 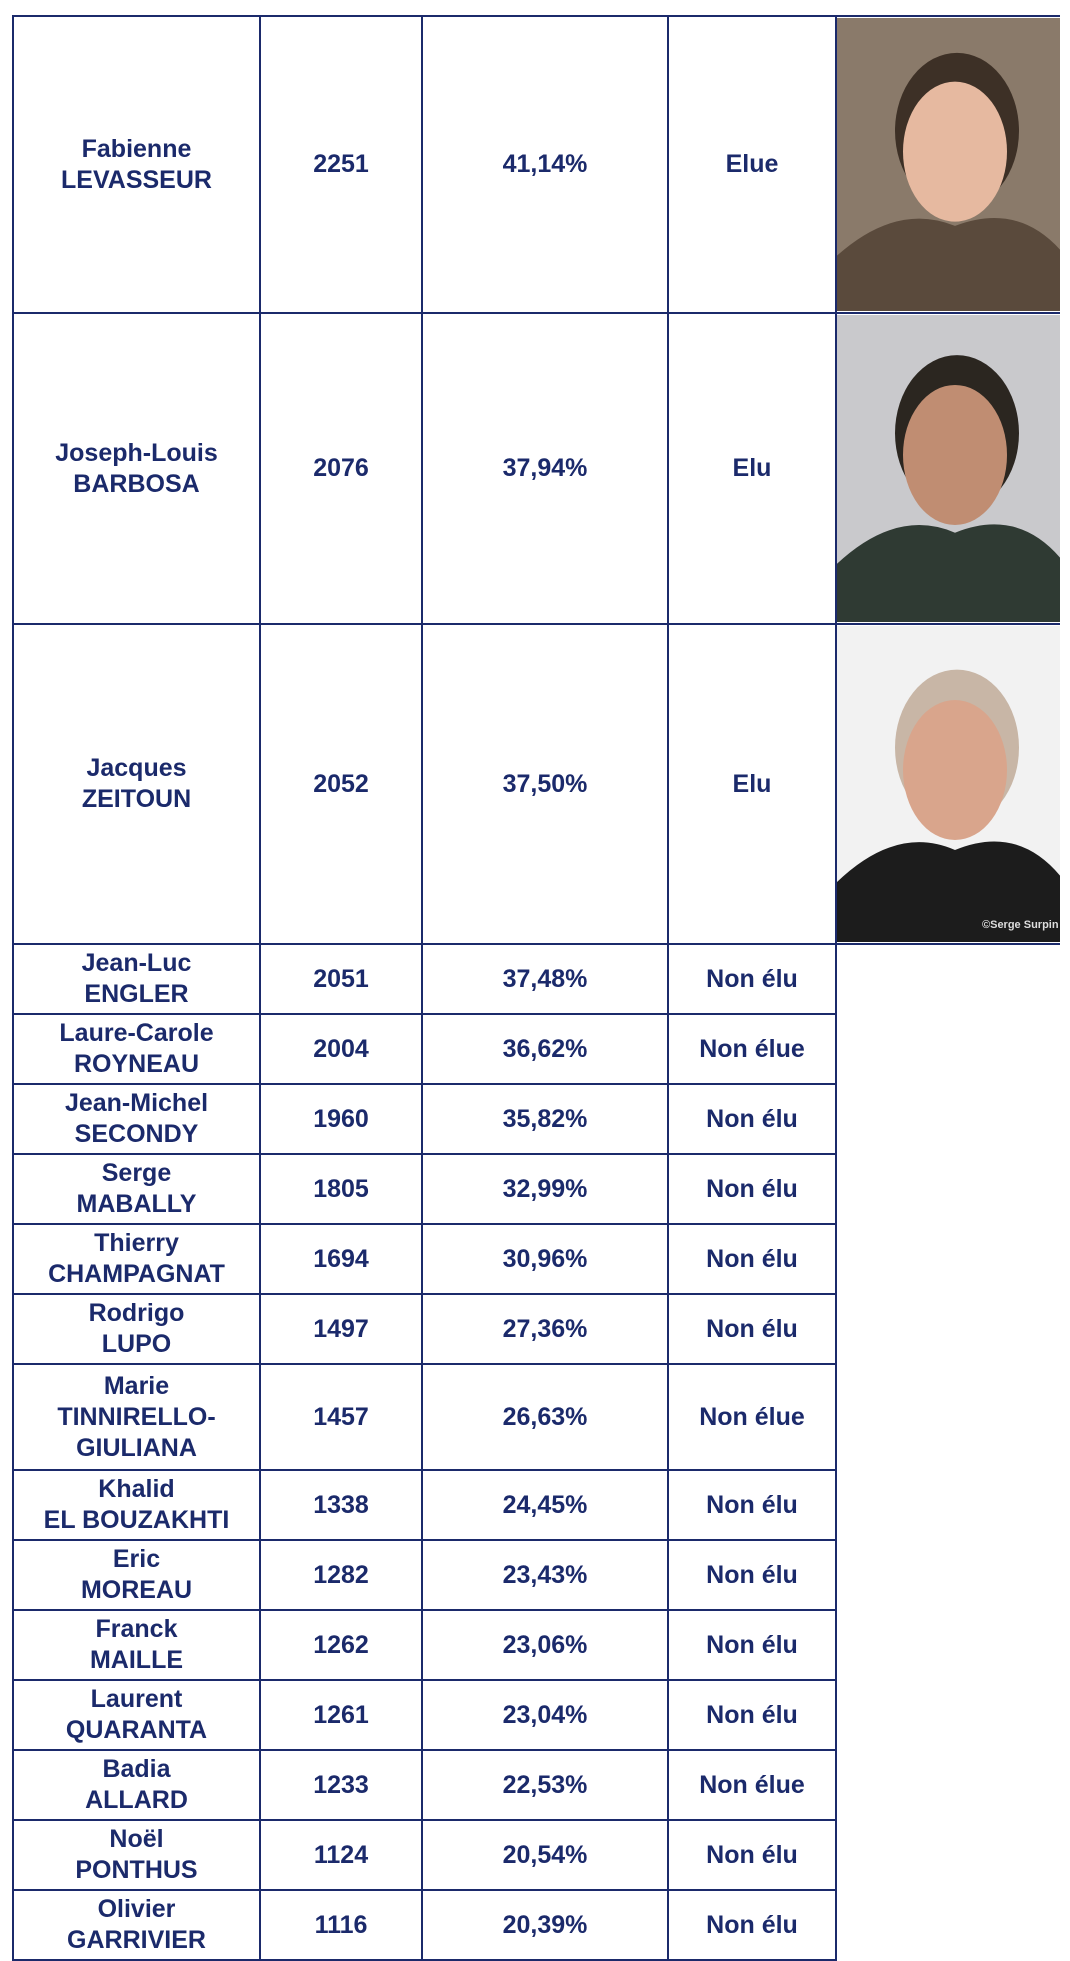 What do you see at coordinates (545, 164) in the screenshot?
I see `percent: 41,14%` at bounding box center [545, 164].